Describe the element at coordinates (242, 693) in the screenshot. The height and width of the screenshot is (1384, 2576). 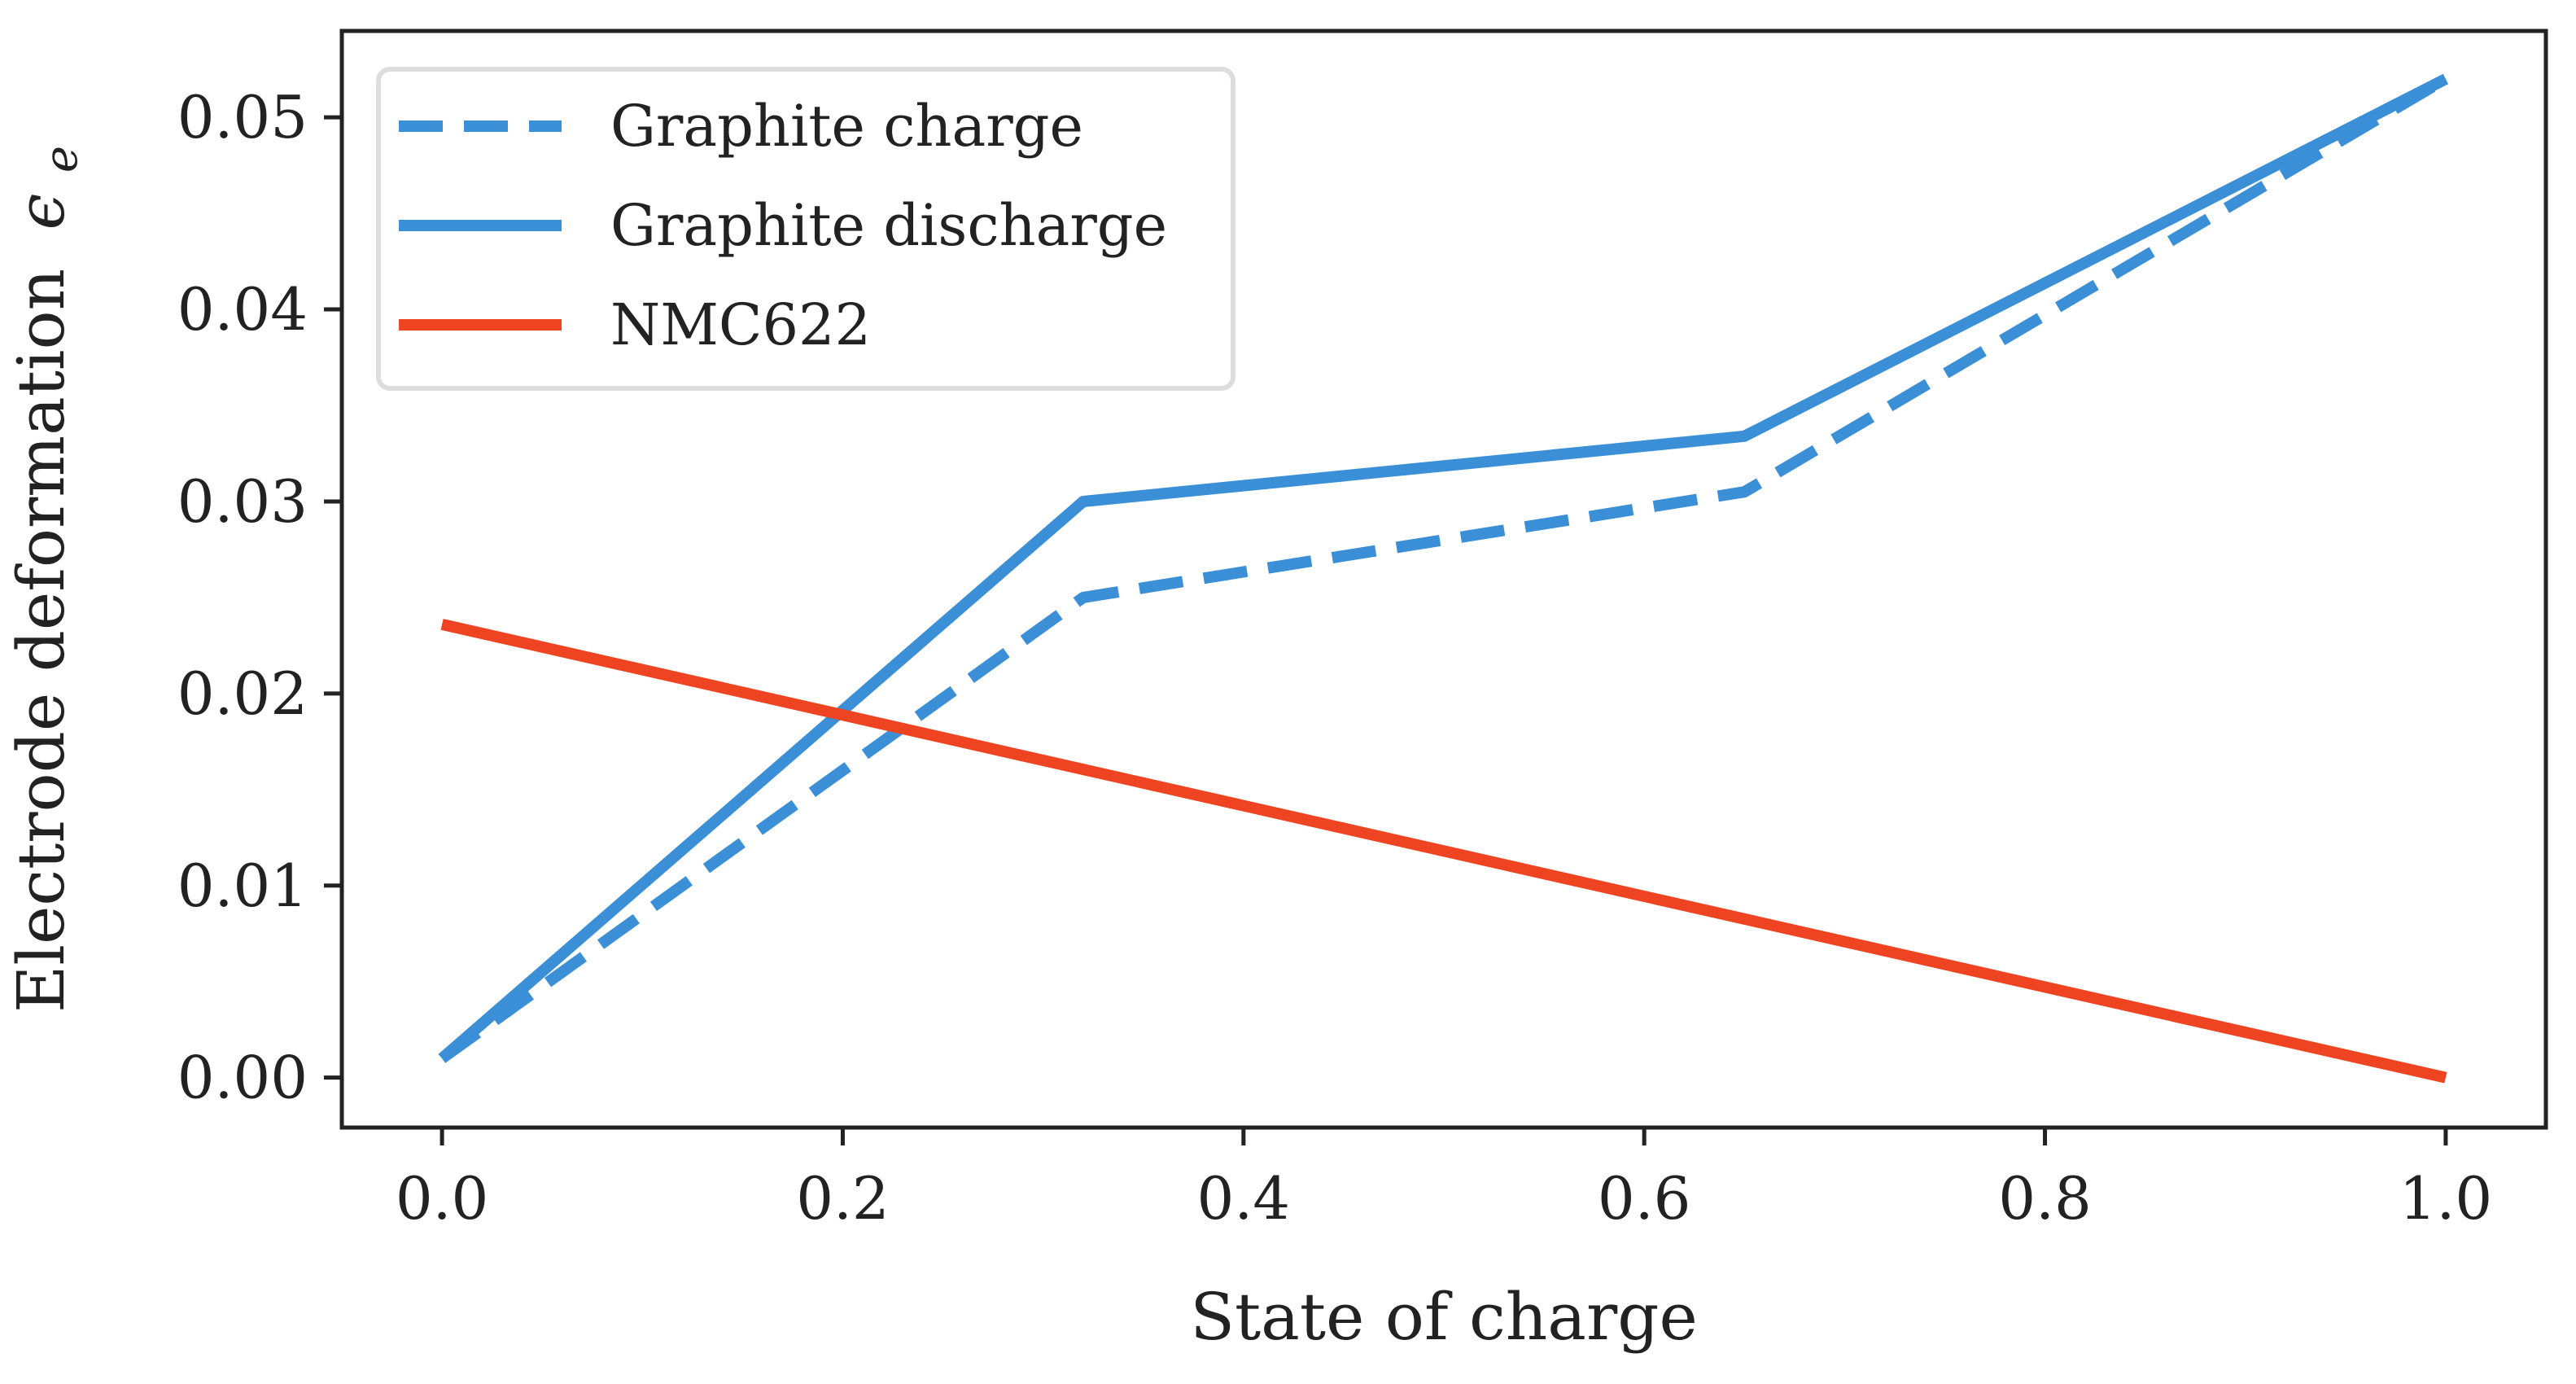
I see `y-tick-label: 0.02` at that location.